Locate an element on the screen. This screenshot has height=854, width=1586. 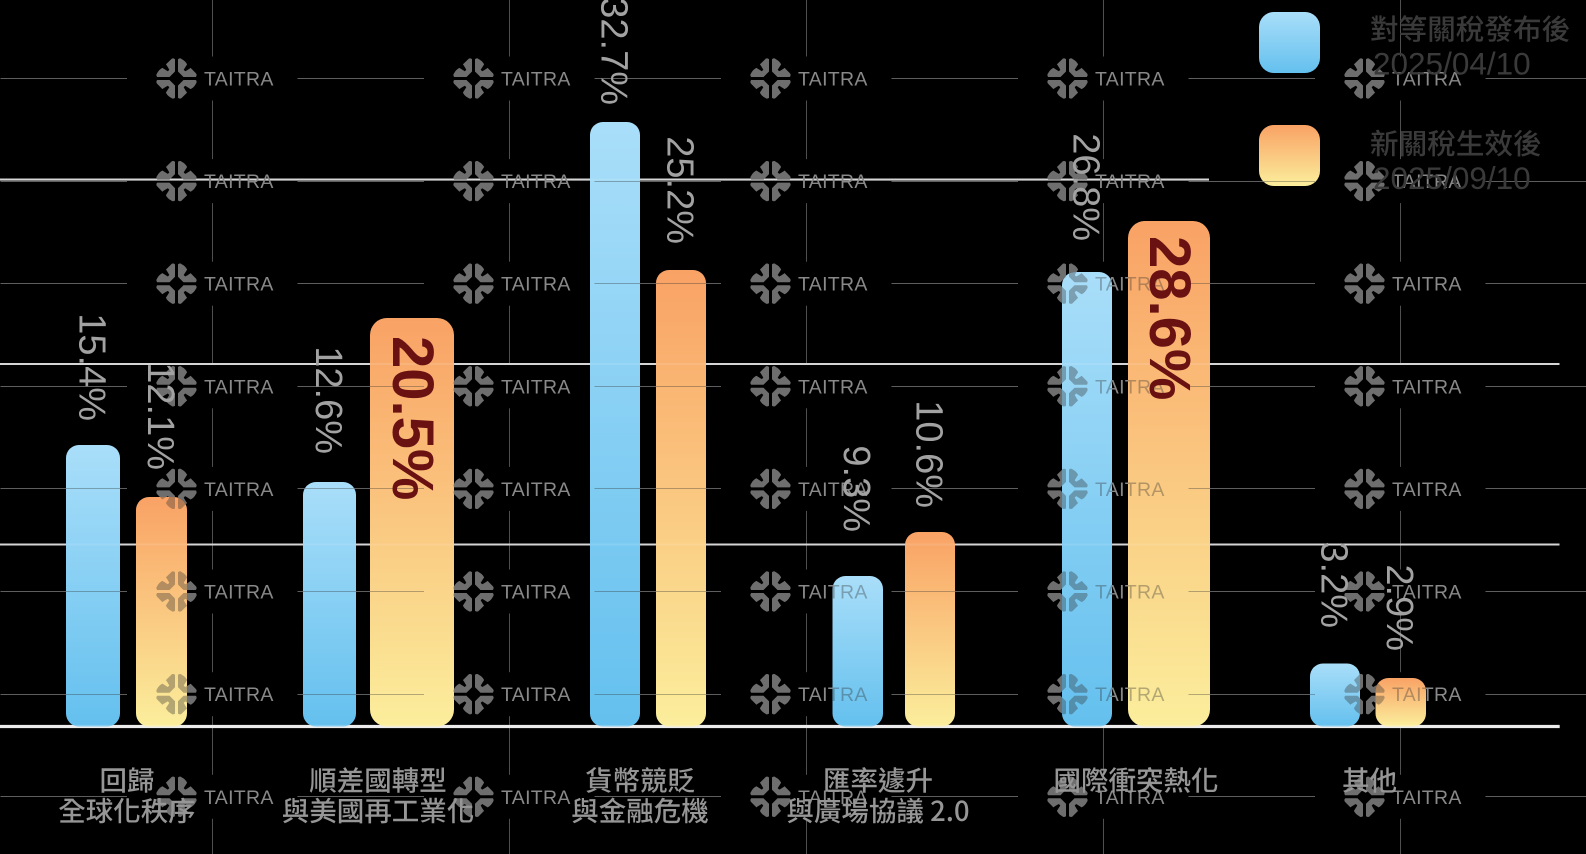
svg-text: 2025/09/10 is located at coordinates (1452, 178).